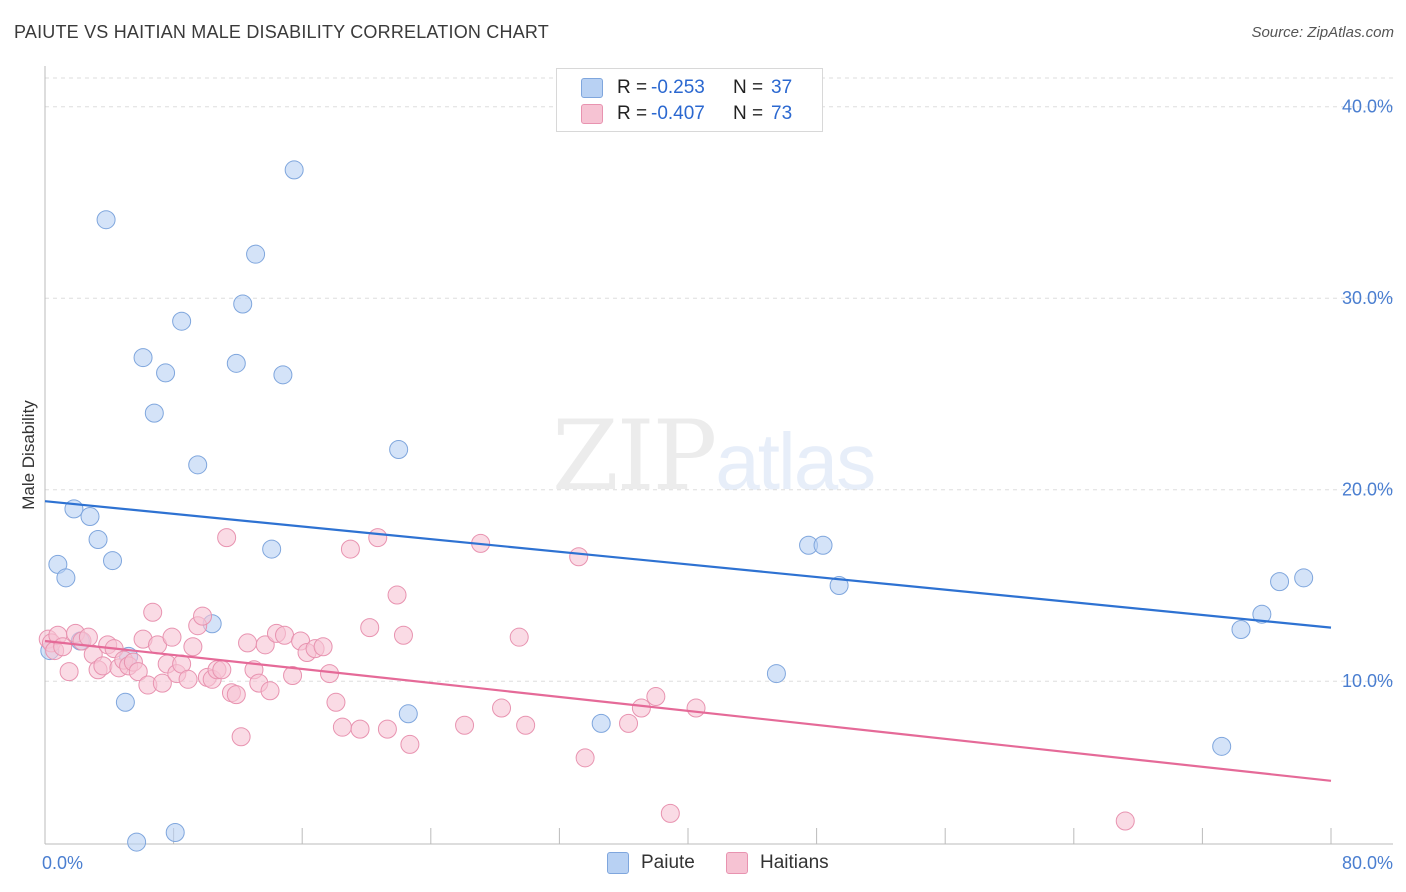 The width and height of the screenshot is (1406, 892). What do you see at coordinates (678, 87) in the screenshot?
I see `legend-r-value: -0.253` at bounding box center [678, 87].